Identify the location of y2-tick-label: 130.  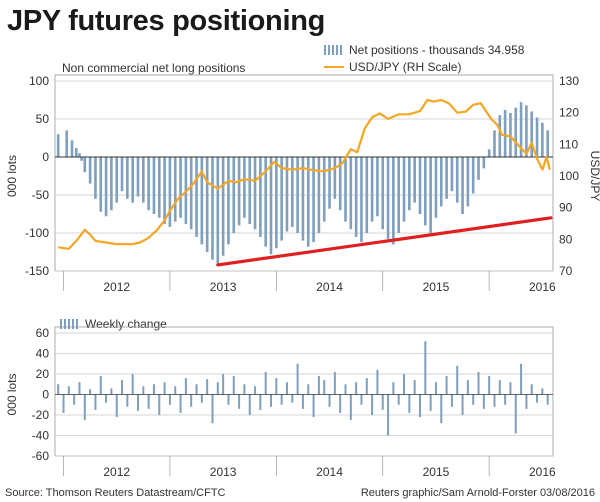
(569, 81).